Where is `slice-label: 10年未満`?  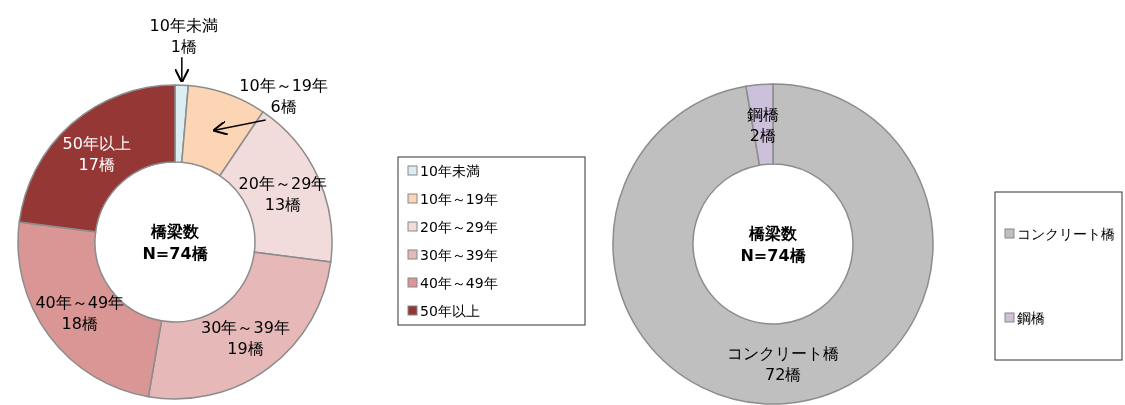 slice-label: 10年未満 is located at coordinates (183, 25).